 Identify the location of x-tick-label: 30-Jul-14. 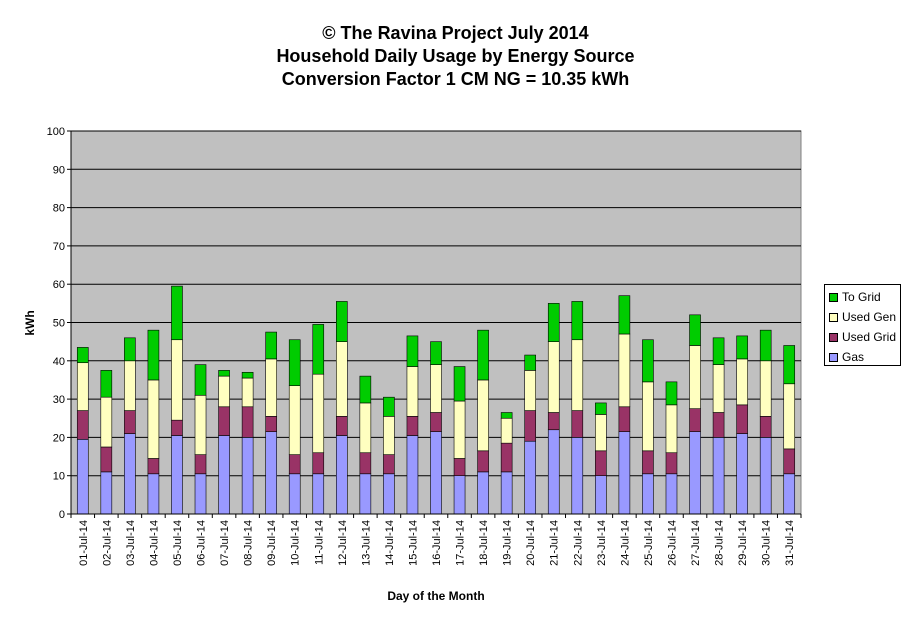
(767, 543).